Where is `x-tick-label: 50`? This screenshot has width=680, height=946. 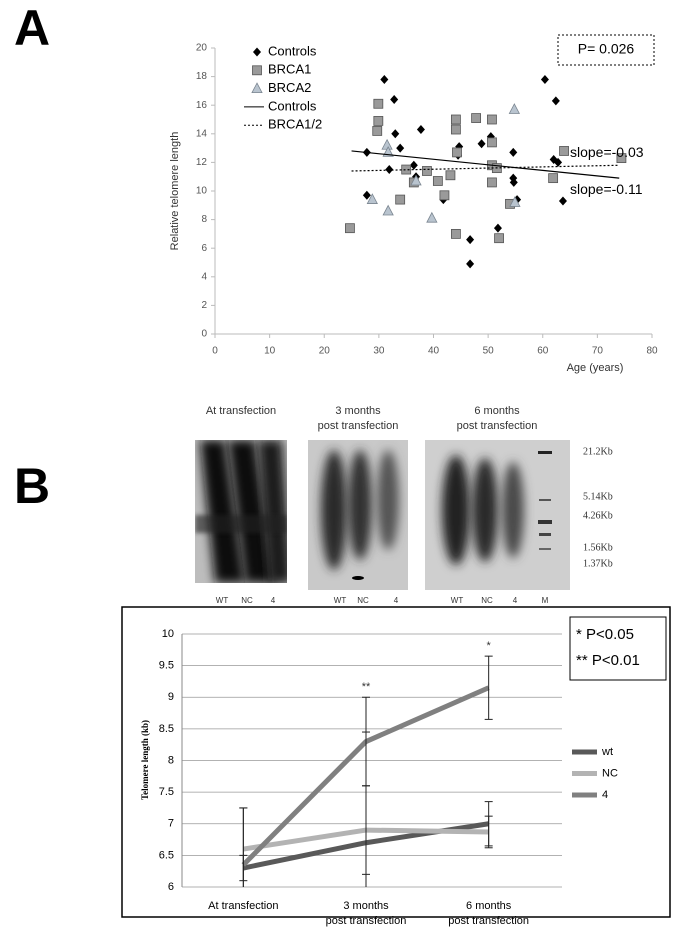
x-tick-label: 50 is located at coordinates (489, 351).